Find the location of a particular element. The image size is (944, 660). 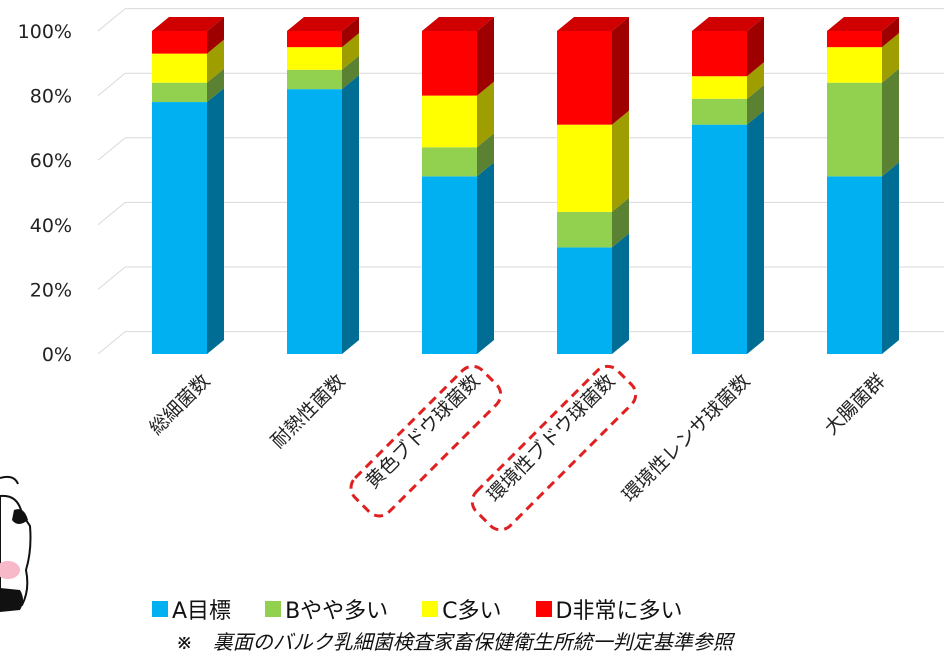

legend-label-b: Bやや多い is located at coordinates (337, 611).